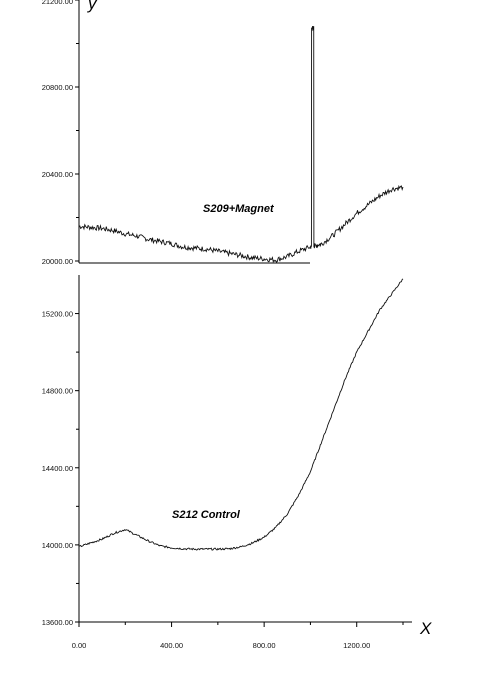  Describe the element at coordinates (57, 174) in the screenshot. I see `top-y-tick-label: 20400.00` at that location.